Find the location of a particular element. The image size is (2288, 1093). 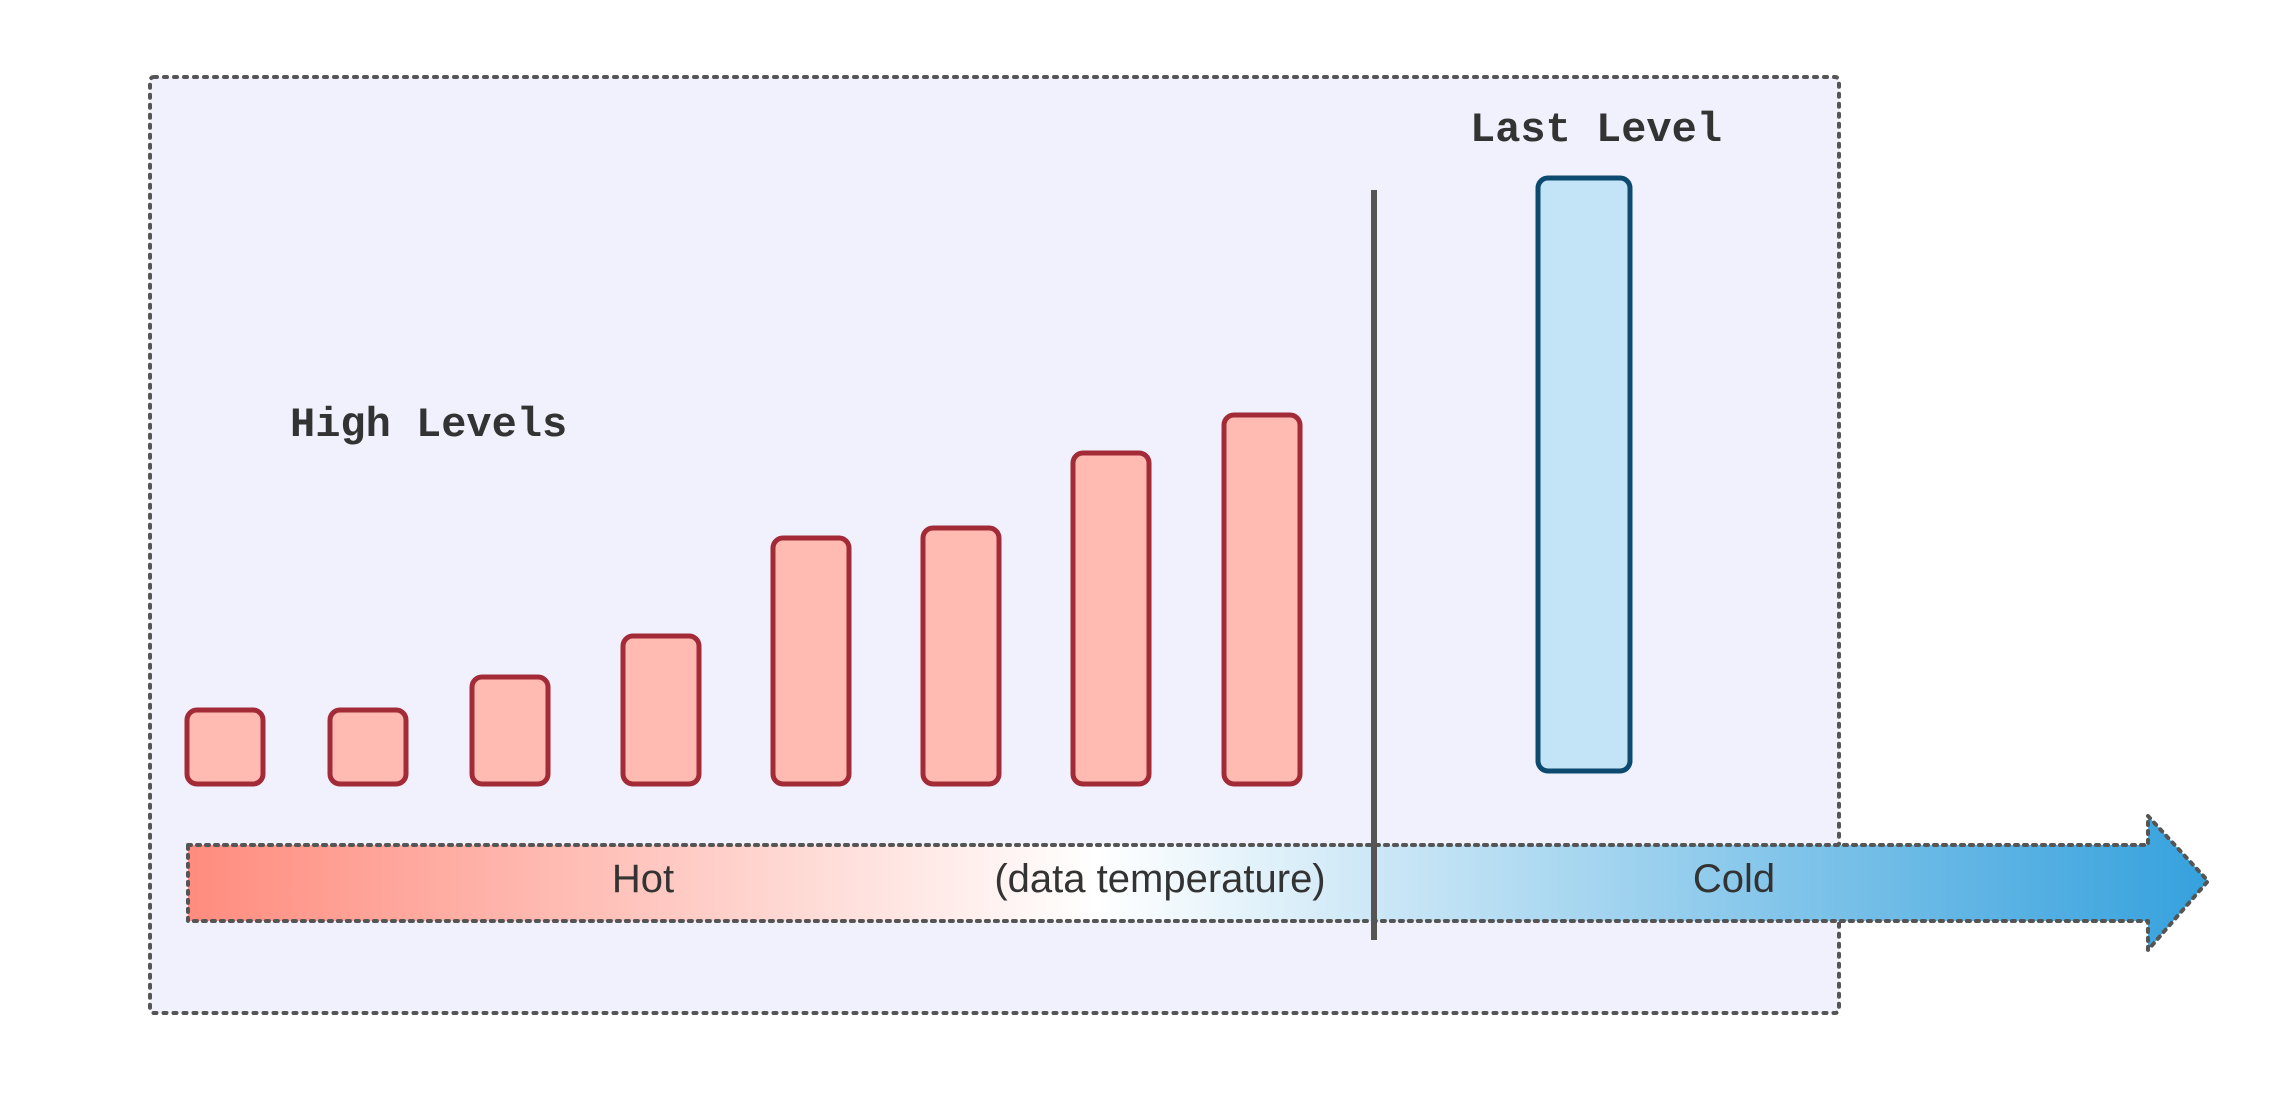

cold-label: Cold is located at coordinates (1734, 879).